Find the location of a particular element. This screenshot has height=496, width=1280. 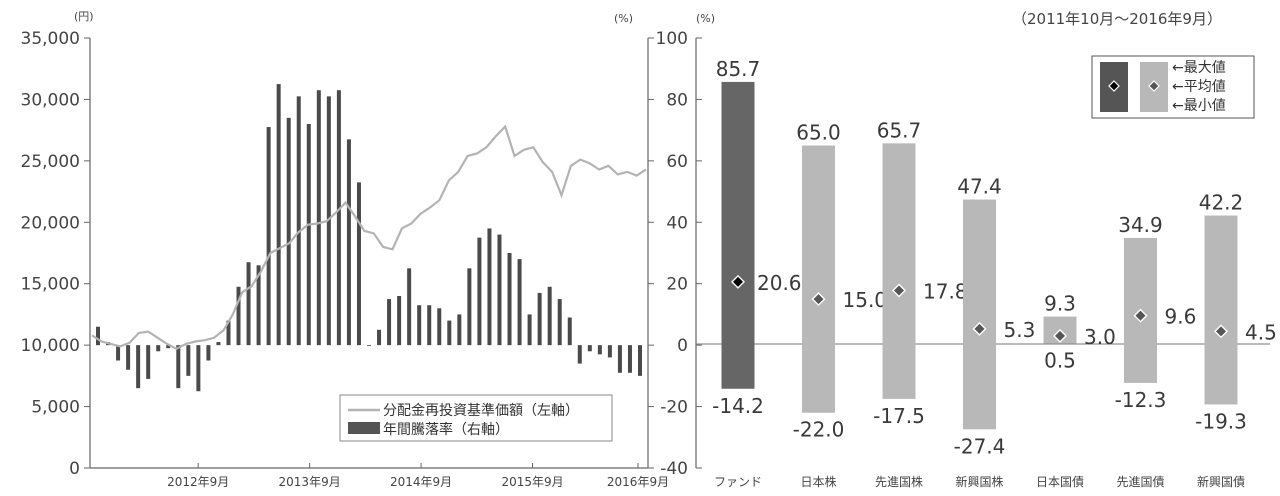

category-label: ファンド is located at coordinates (738, 482).